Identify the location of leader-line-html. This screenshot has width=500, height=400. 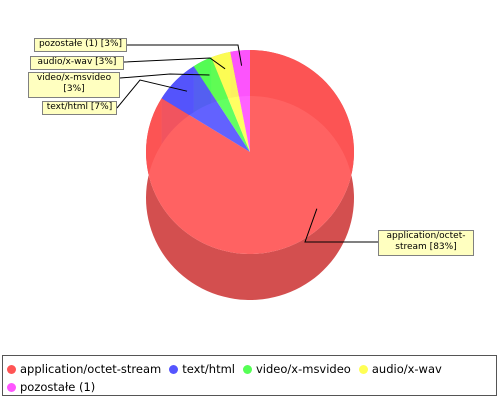
(152, 94).